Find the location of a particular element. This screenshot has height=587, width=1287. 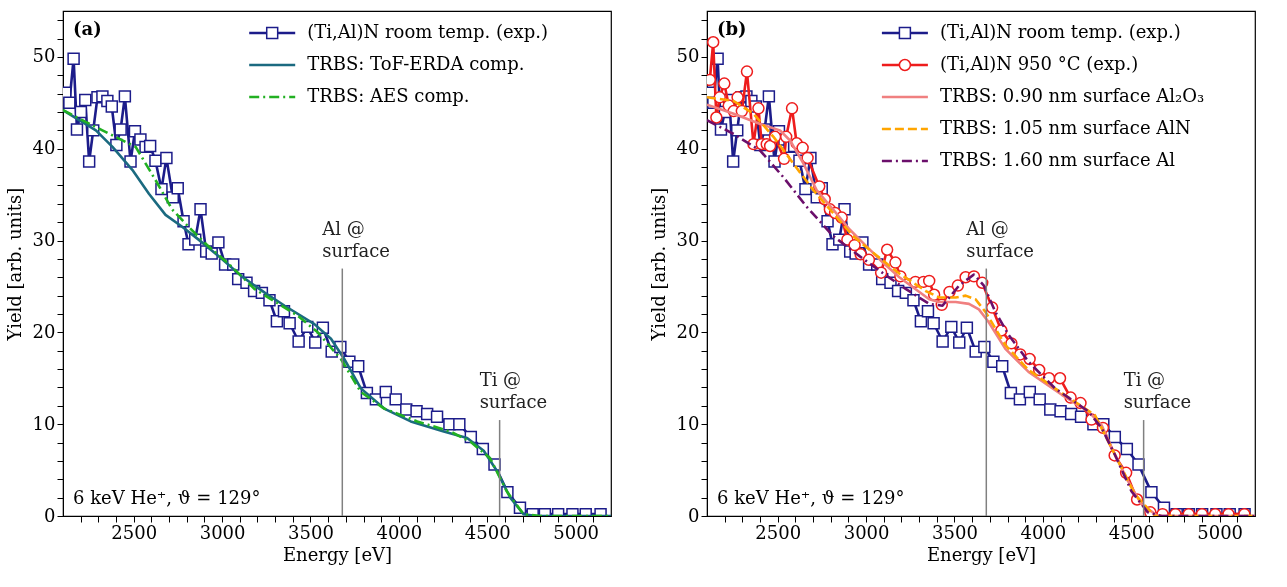

legend-label: TRBS: 0.90 nm surface Al₂O₃ is located at coordinates (1072, 95).